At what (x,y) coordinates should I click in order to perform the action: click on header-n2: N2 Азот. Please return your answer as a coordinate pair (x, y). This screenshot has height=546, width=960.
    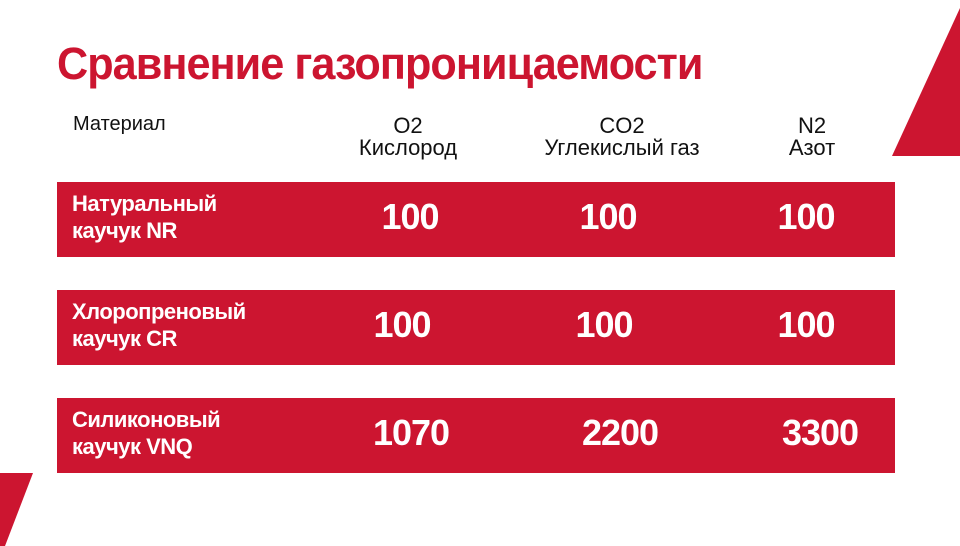
    Looking at the image, I should click on (812, 137).